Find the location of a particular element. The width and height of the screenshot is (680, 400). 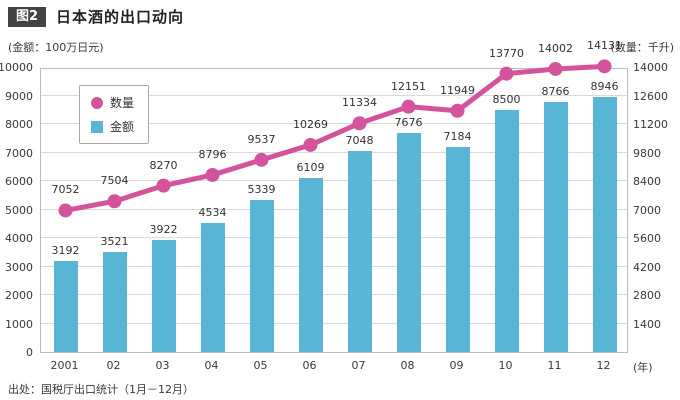

x-axis-tick: 06 is located at coordinates (309, 365).